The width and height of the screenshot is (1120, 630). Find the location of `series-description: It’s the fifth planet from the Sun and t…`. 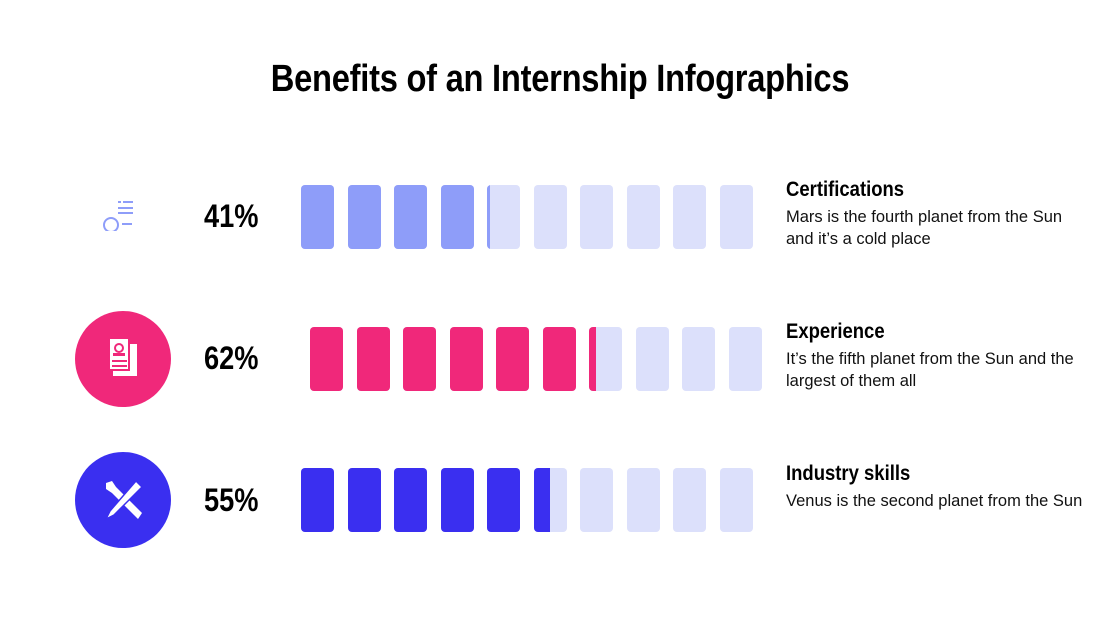

series-description: It’s the fifth planet from the Sun and t… is located at coordinates (930, 370).